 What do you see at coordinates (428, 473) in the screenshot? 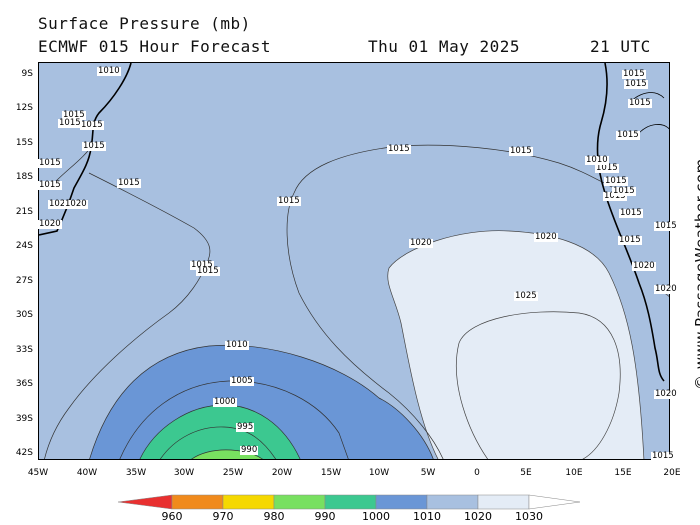
I see `lon-label: 5W` at bounding box center [428, 473].